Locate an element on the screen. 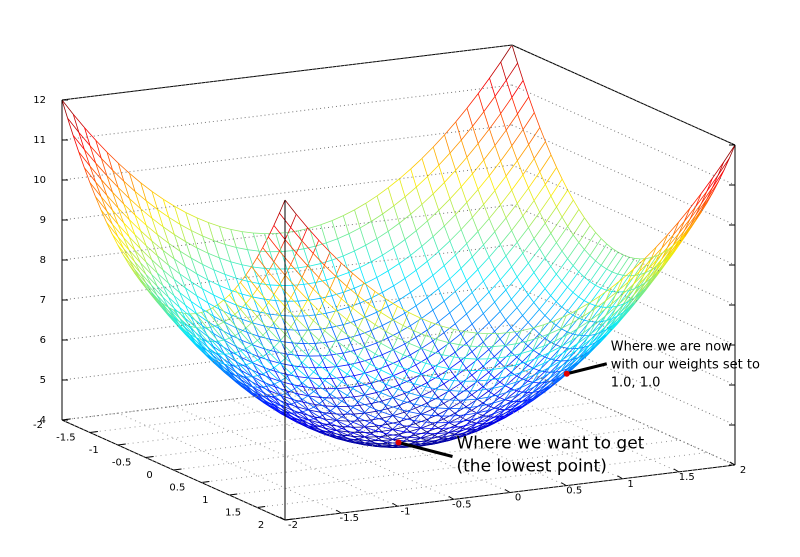  tick-mark is located at coordinates (233, 494).